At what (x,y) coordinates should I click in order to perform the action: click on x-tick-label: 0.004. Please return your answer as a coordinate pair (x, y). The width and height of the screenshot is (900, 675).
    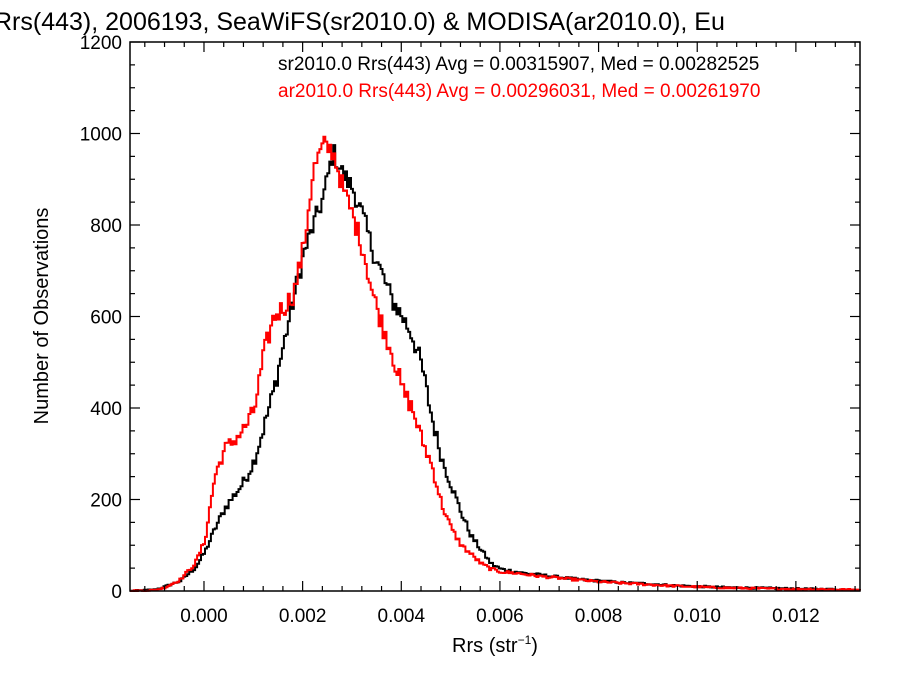
    Looking at the image, I should click on (402, 616).